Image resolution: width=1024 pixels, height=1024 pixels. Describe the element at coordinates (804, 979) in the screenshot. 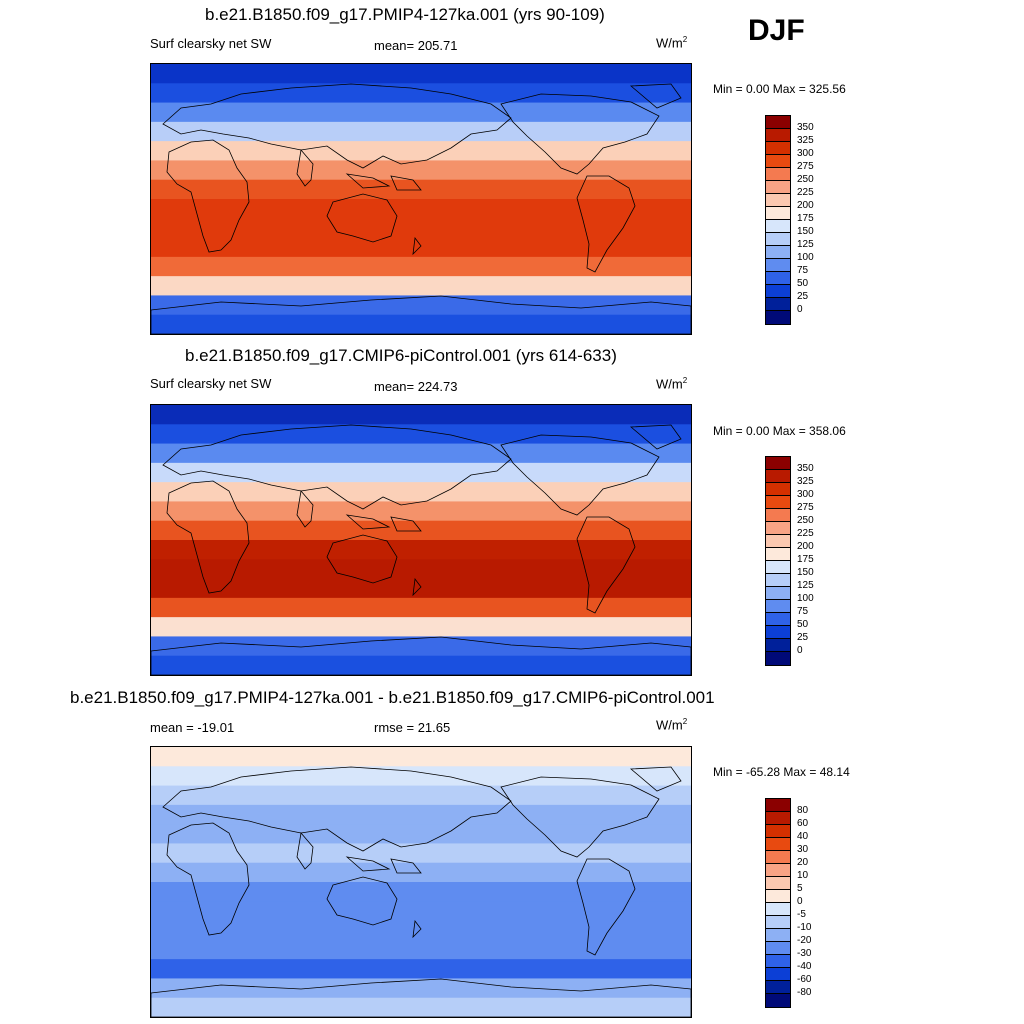

I see `colorbar-tick-label: -60` at that location.